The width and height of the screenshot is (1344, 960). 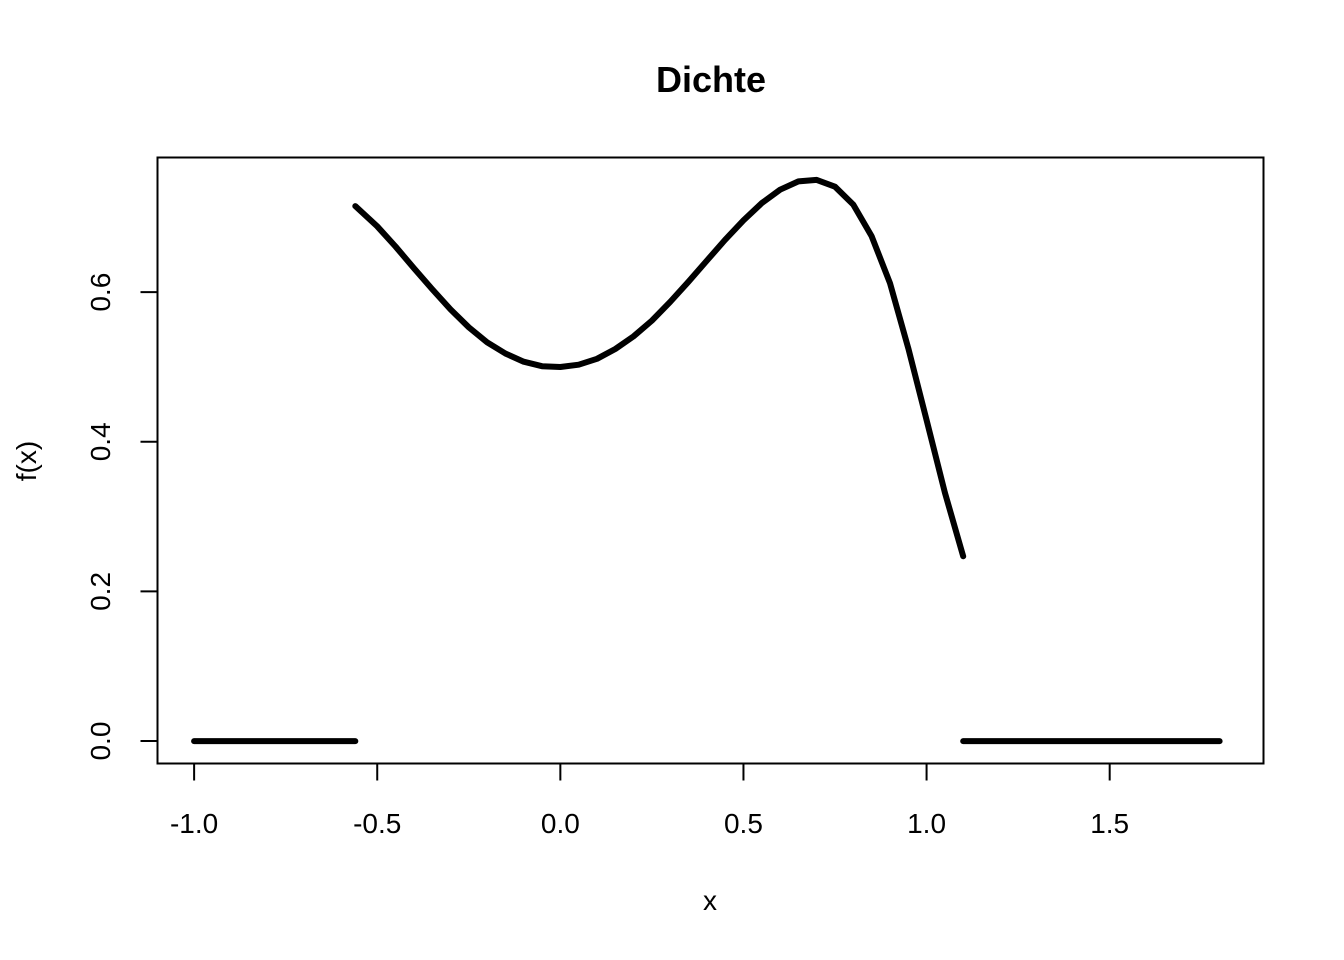 What do you see at coordinates (26, 461) in the screenshot?
I see `y-axis-label: f(x)` at bounding box center [26, 461].